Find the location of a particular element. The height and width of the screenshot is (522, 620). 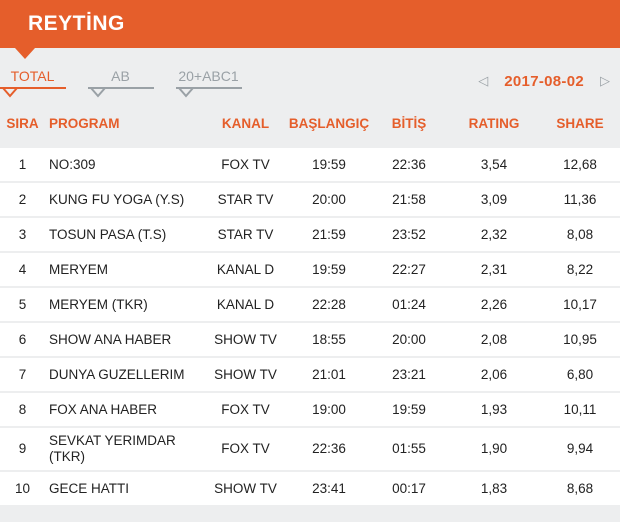

audience-tabs: TOTAL AB 20+ABC1 is located at coordinates (121, 83).